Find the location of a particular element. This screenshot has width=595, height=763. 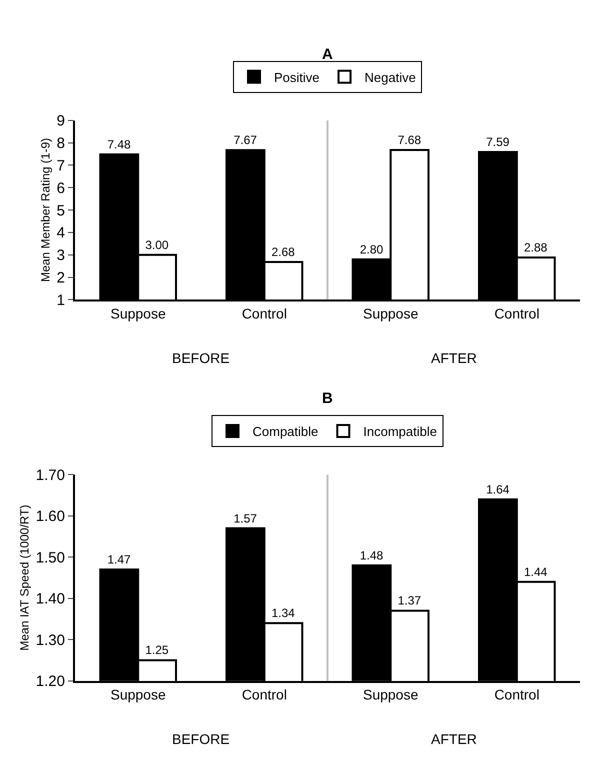

y-tick-label: 6 is located at coordinates (60, 188).